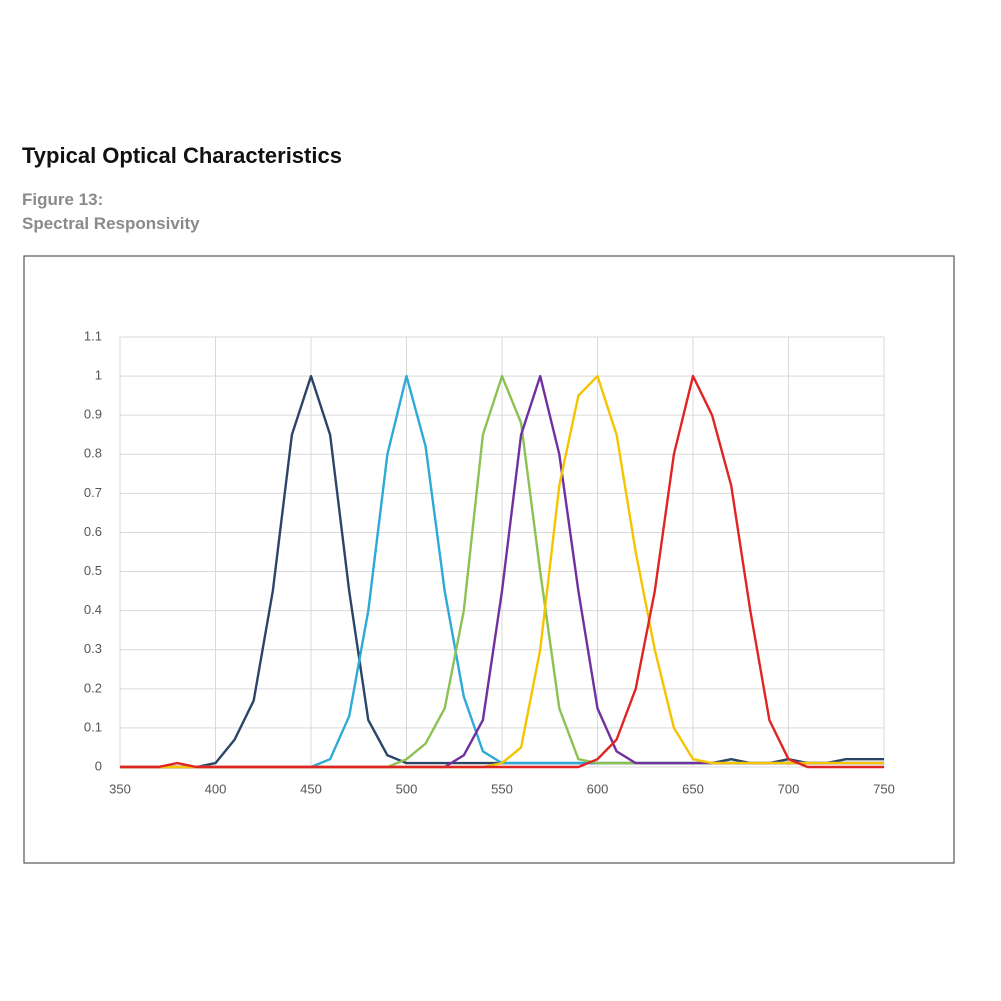 This screenshot has height=1001, width=1001. Describe the element at coordinates (98, 765) in the screenshot. I see `y-tick-label: 0` at that location.